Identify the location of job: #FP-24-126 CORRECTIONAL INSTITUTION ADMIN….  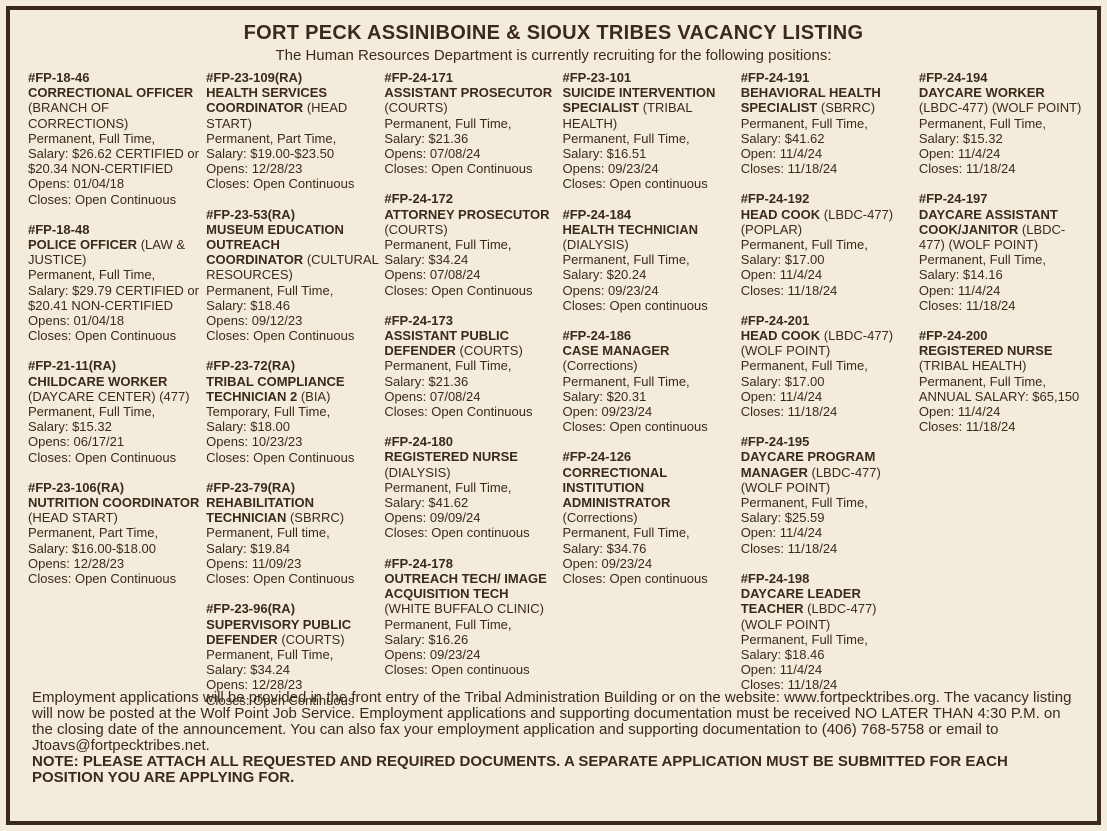
(652, 517).